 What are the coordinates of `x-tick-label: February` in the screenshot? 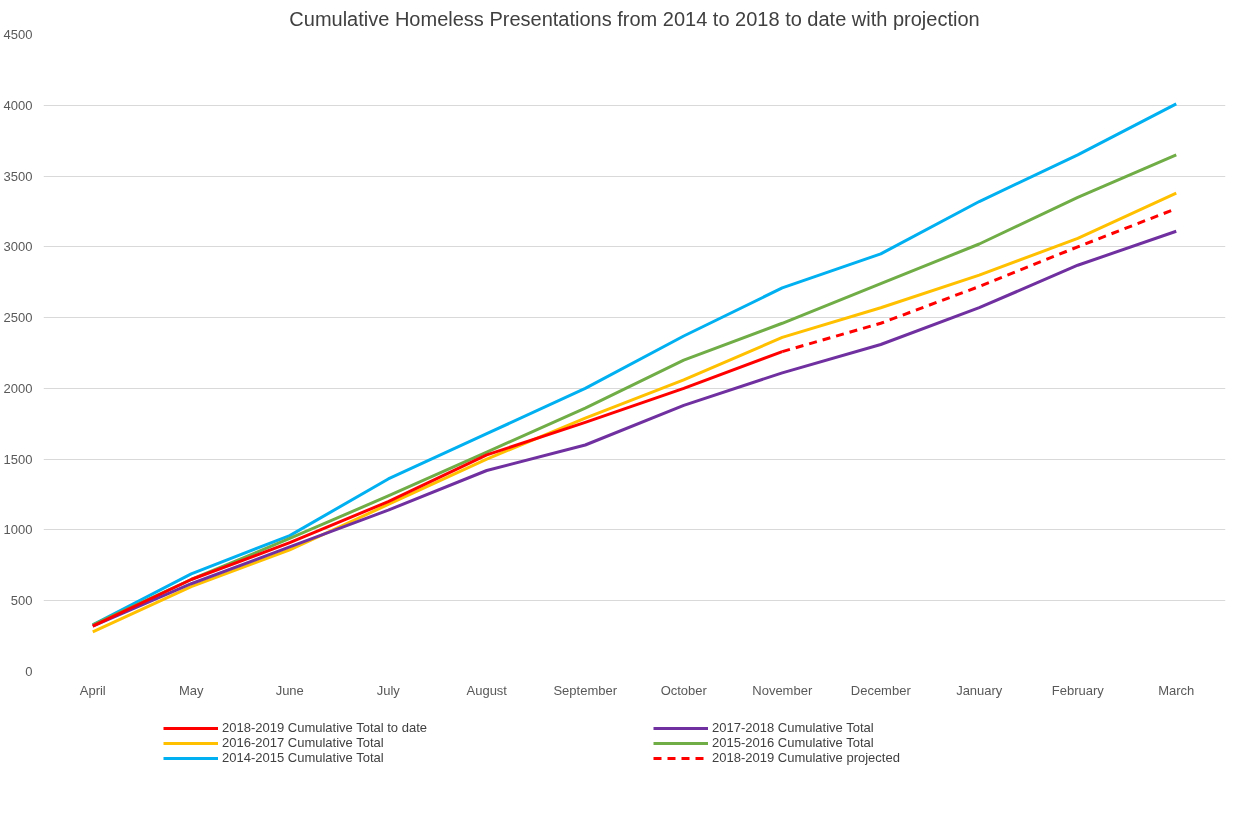 It's located at (1078, 690).